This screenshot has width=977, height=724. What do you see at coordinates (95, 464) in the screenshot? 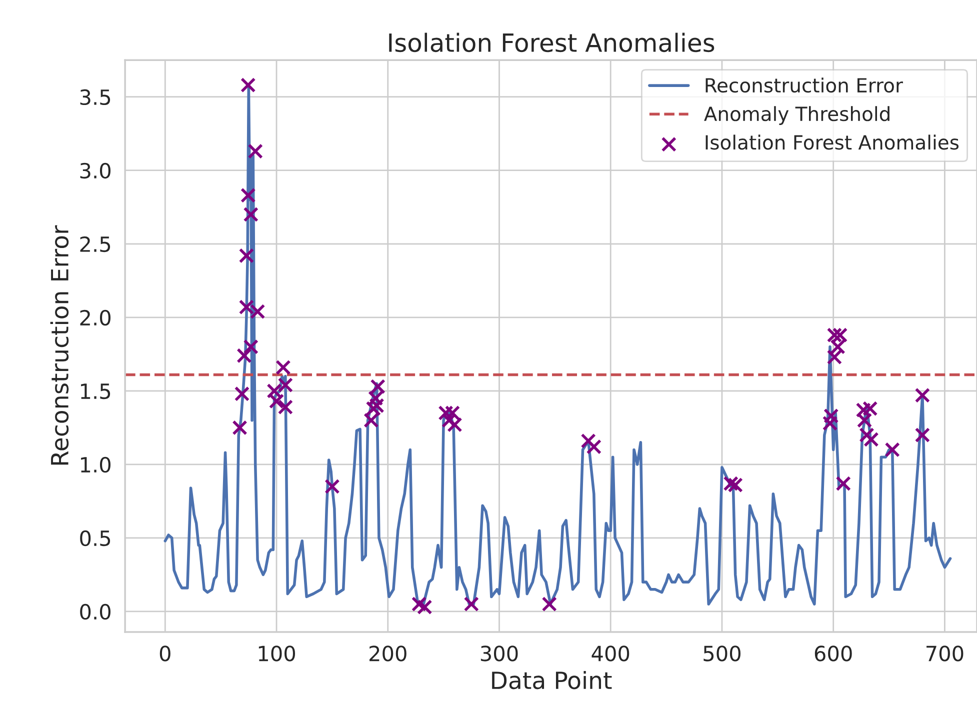
I see `y-tick-label: 1.0` at bounding box center [95, 464].